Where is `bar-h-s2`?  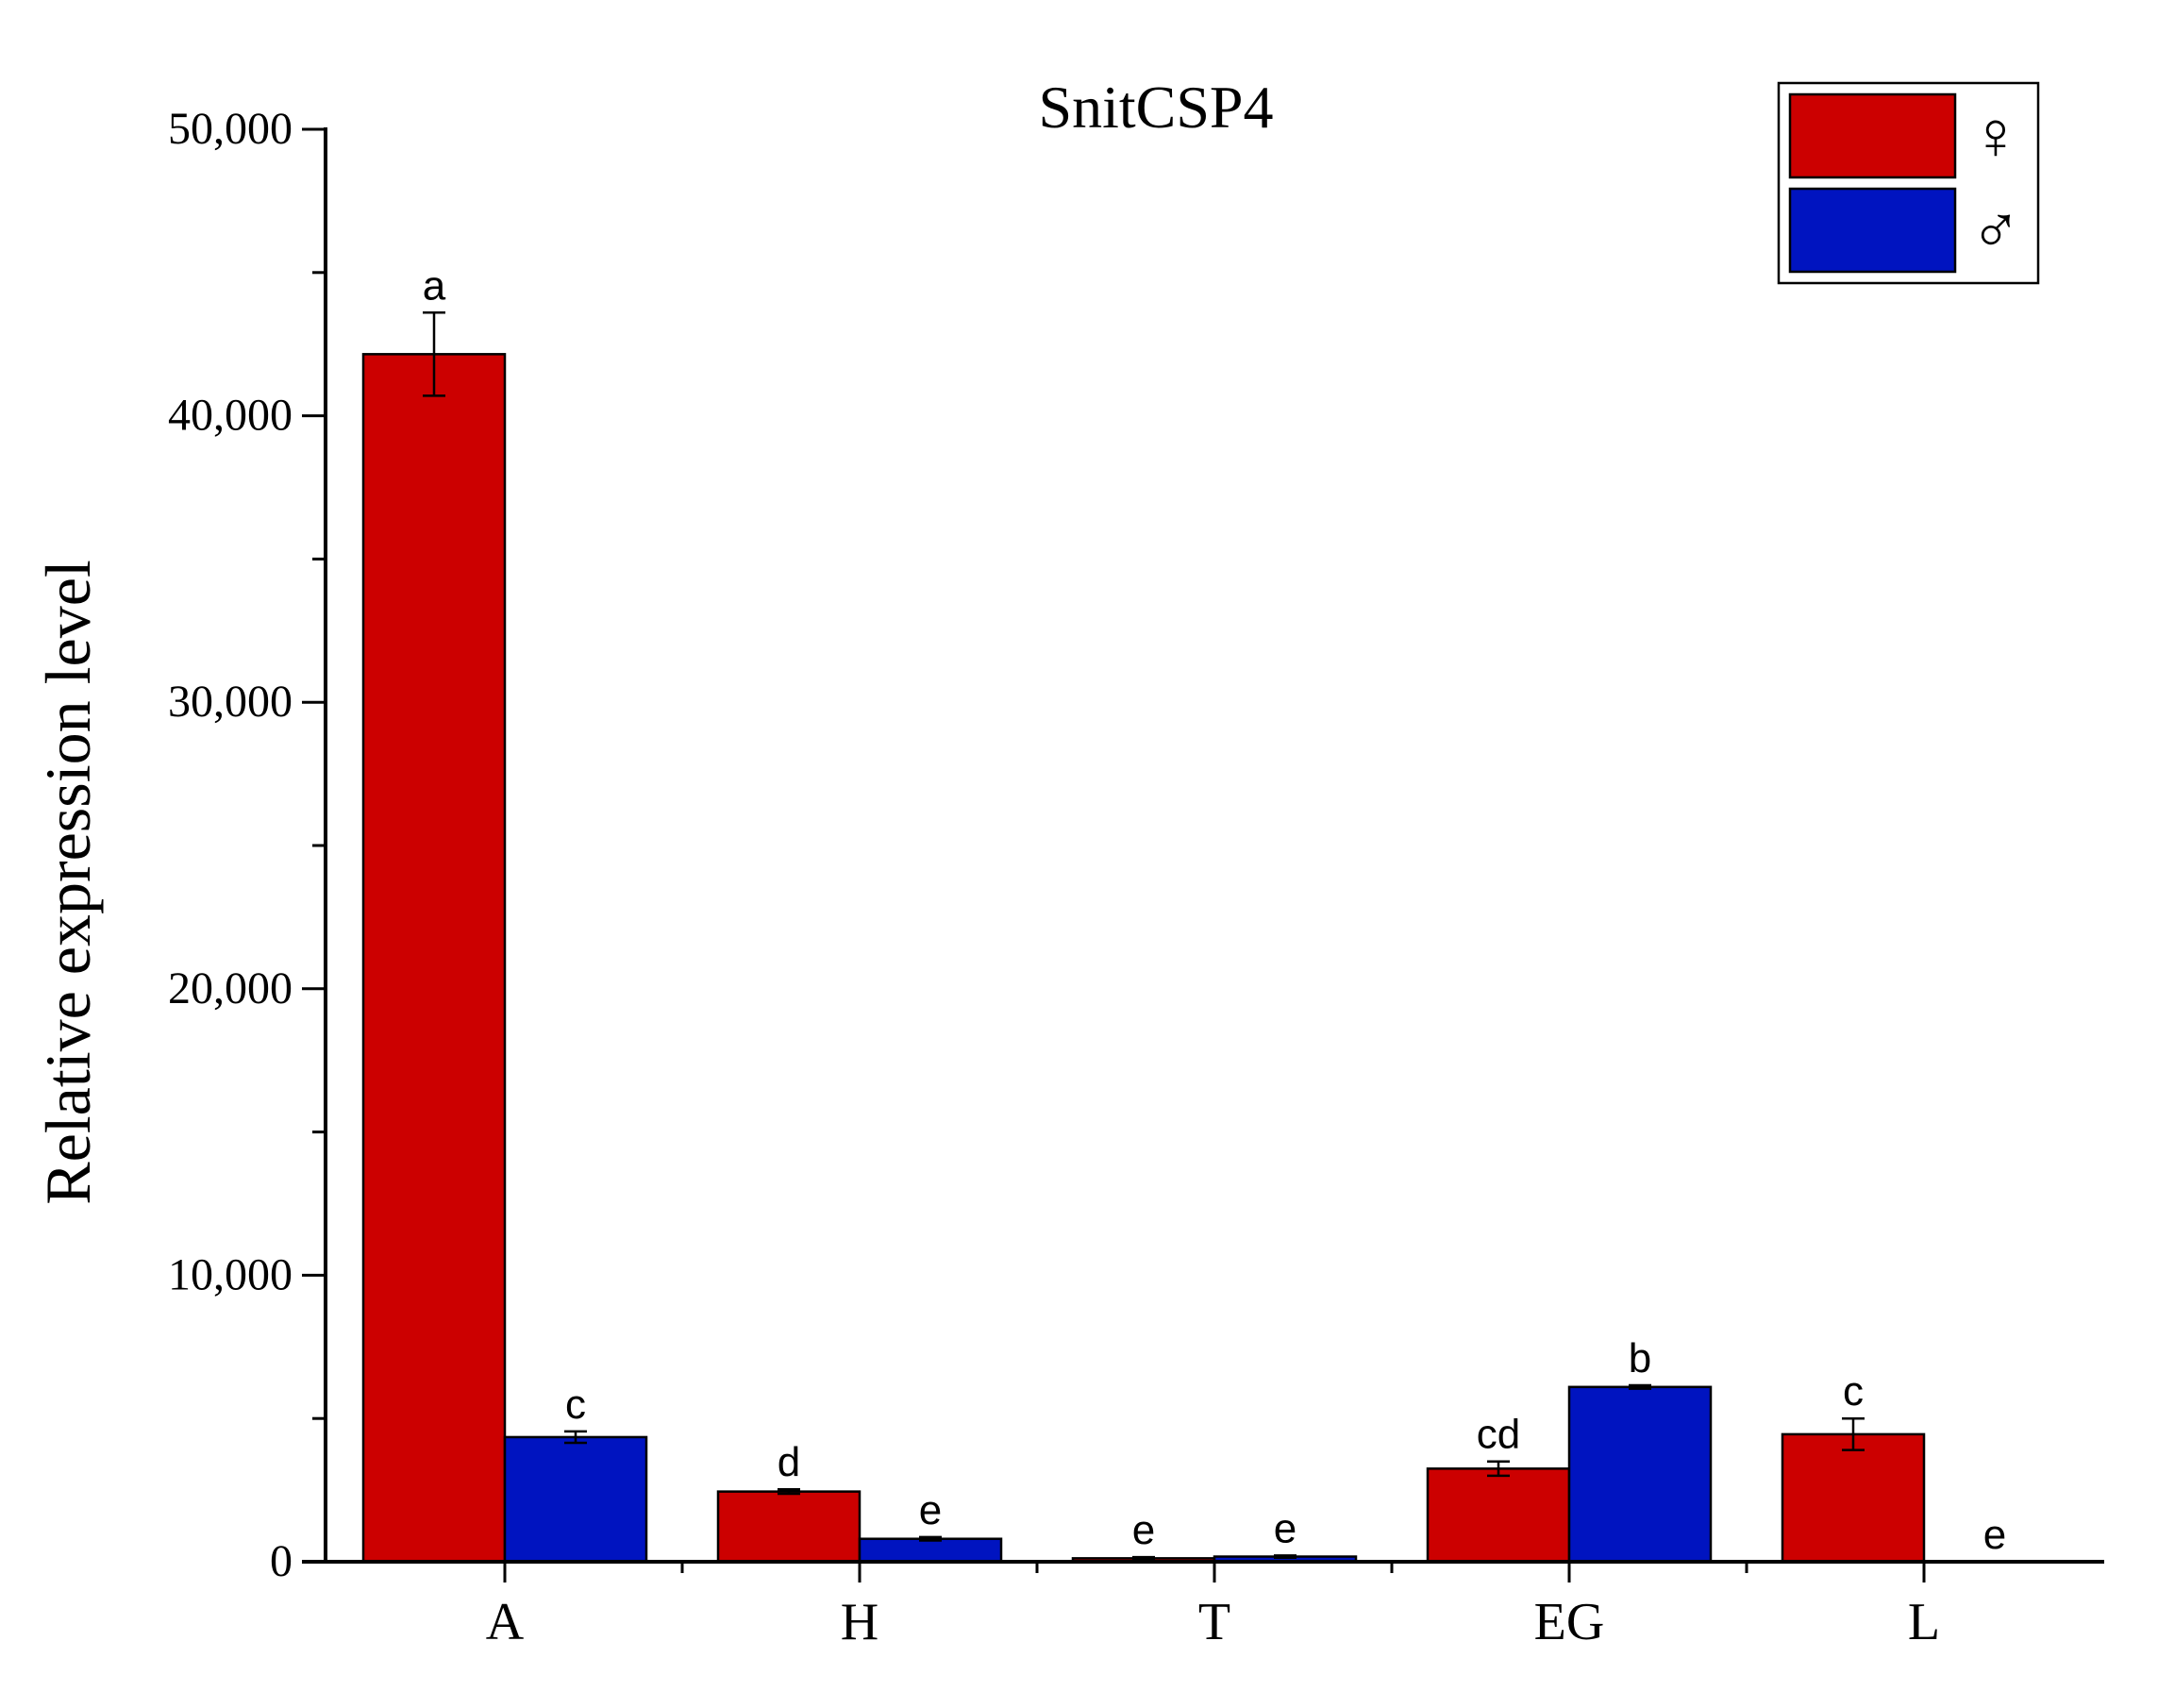 bar-h-s2 is located at coordinates (930, 1550).